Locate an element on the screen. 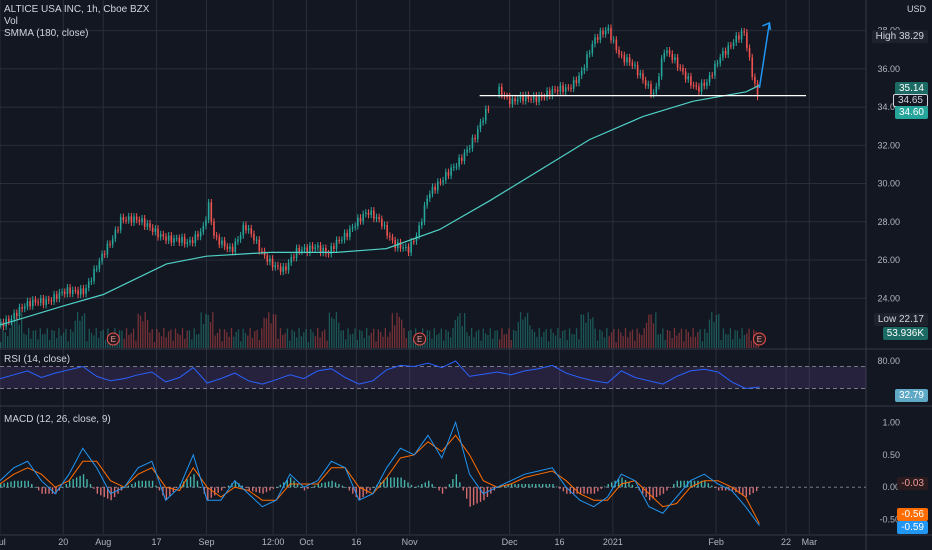 Image resolution: width=932 pixels, height=550 pixels. low-label: Low is located at coordinates (887, 319).